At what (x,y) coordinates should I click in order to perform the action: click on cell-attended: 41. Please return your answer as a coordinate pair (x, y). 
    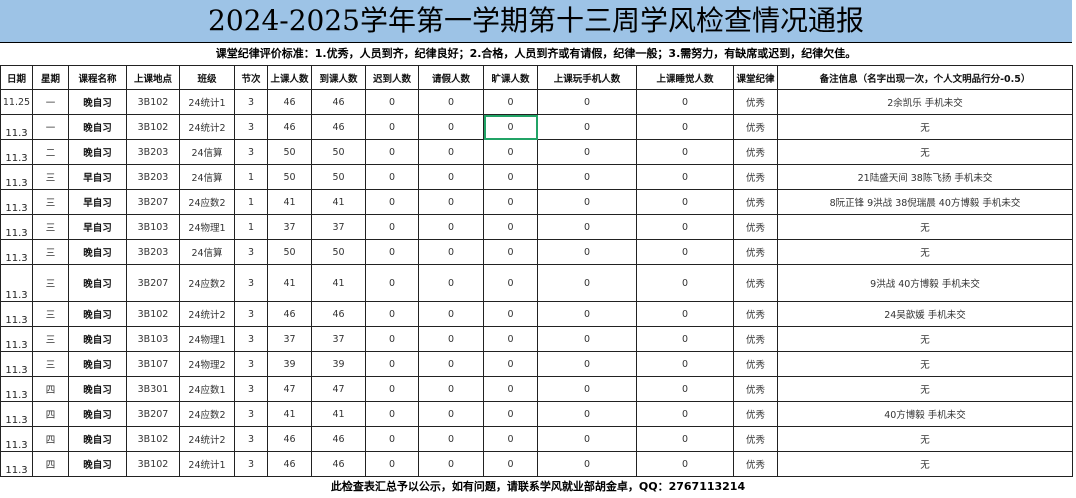
    Looking at the image, I should click on (338, 414).